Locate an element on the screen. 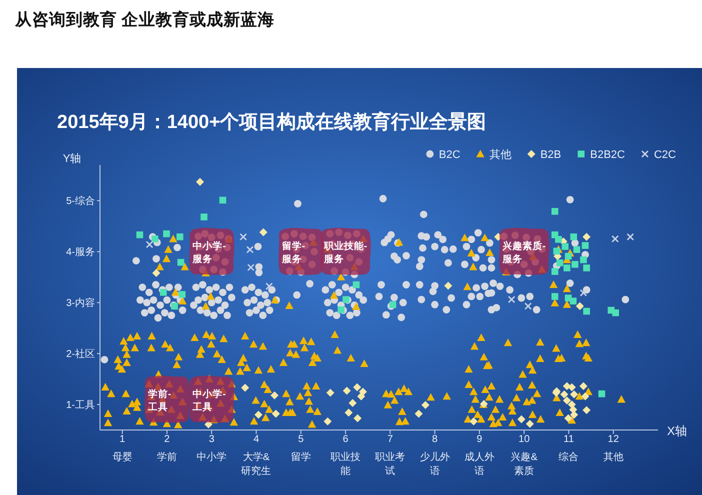 Image resolution: width=702 pixels, height=495 pixels. x-tick-label: 7 职业考试 is located at coordinates (390, 455).